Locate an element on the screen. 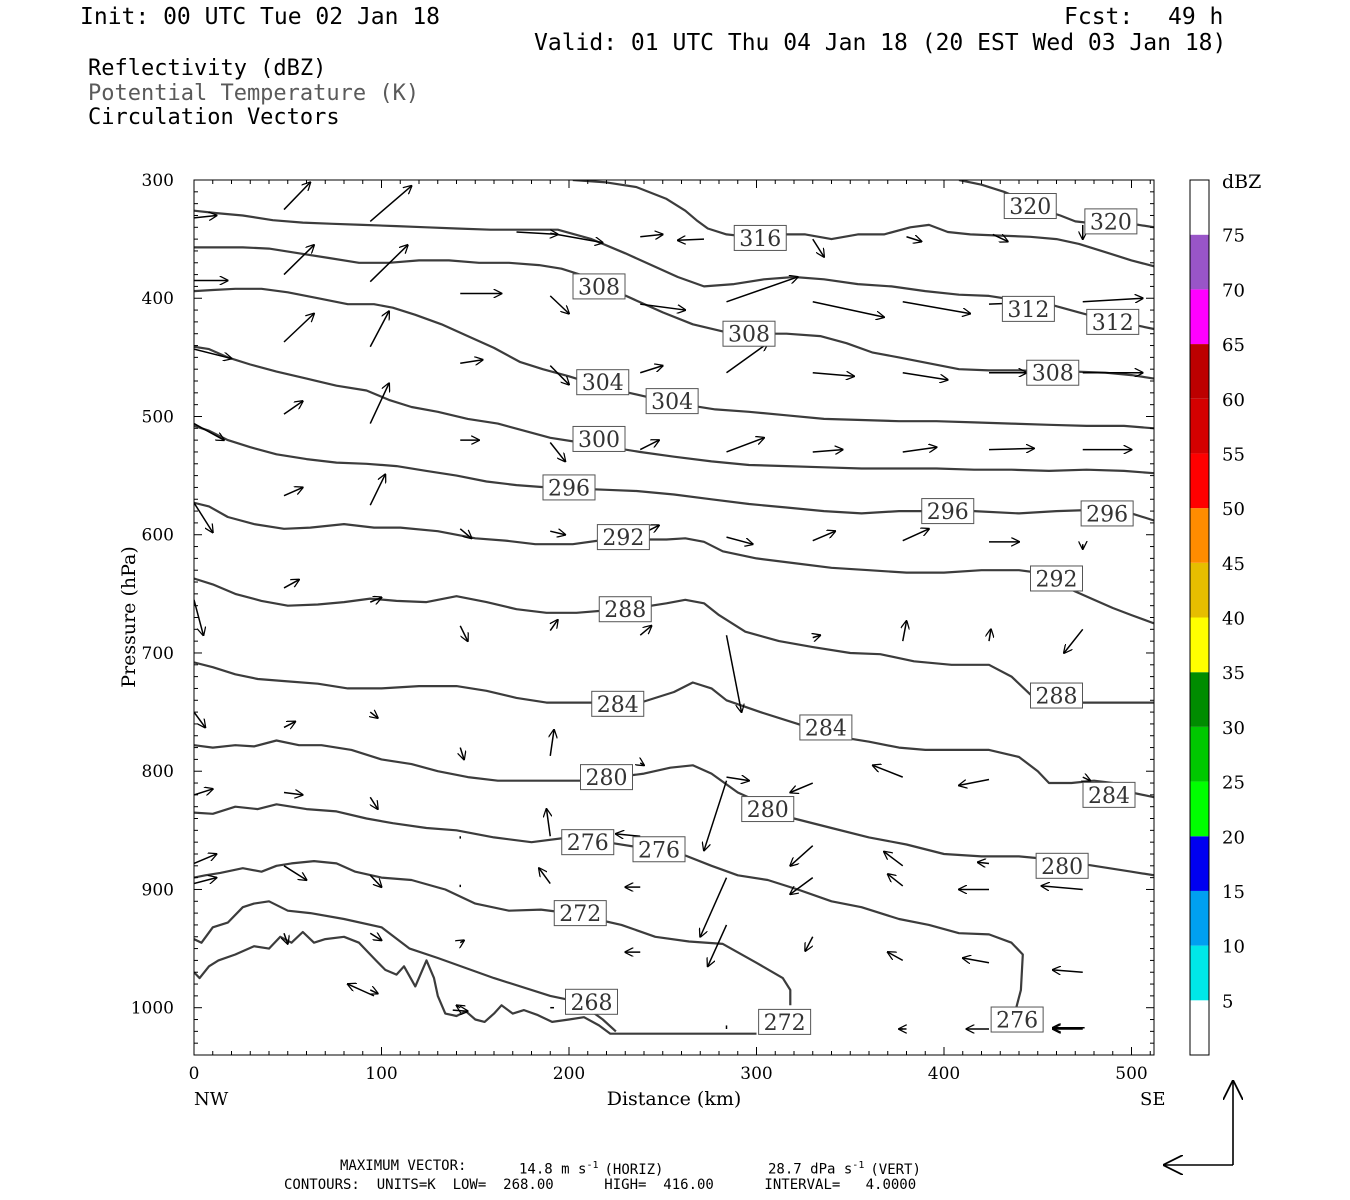  colorbar-label: 10 is located at coordinates (1233, 947).